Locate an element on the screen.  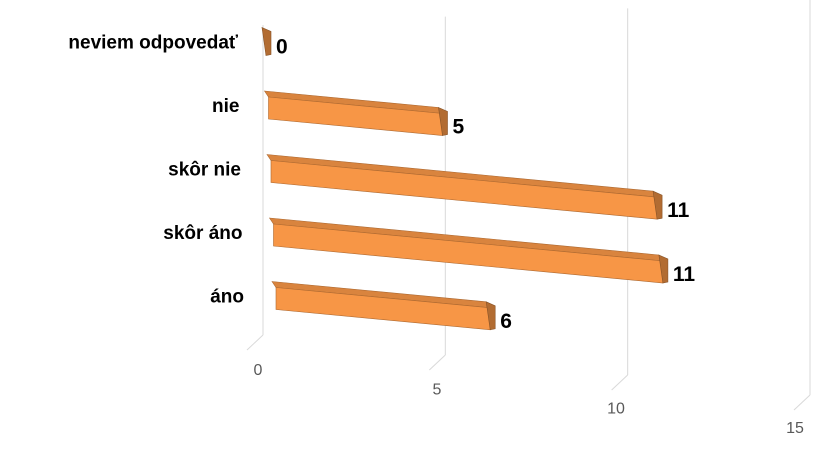
x-tick-label: 5 is located at coordinates (437, 389).